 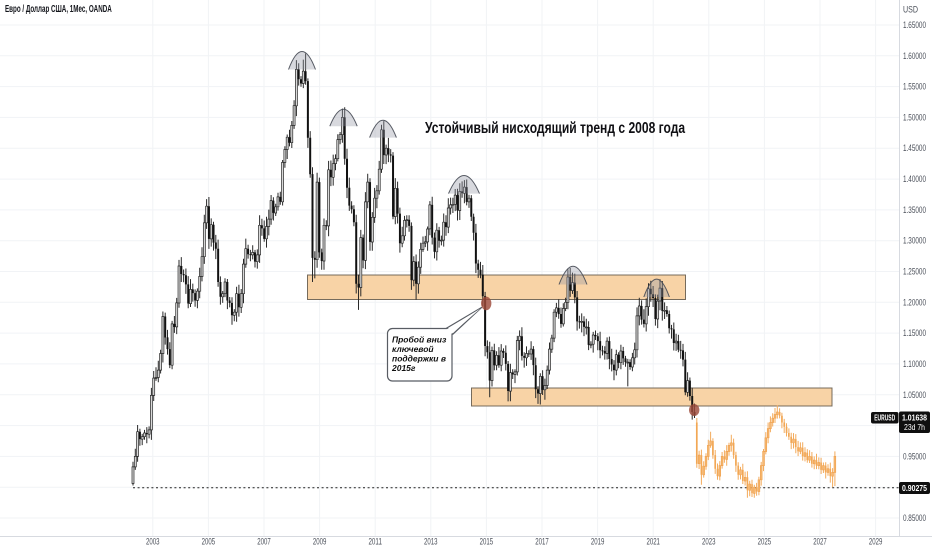 I want to click on svg-text: 1.35000, so click(x=914, y=210).